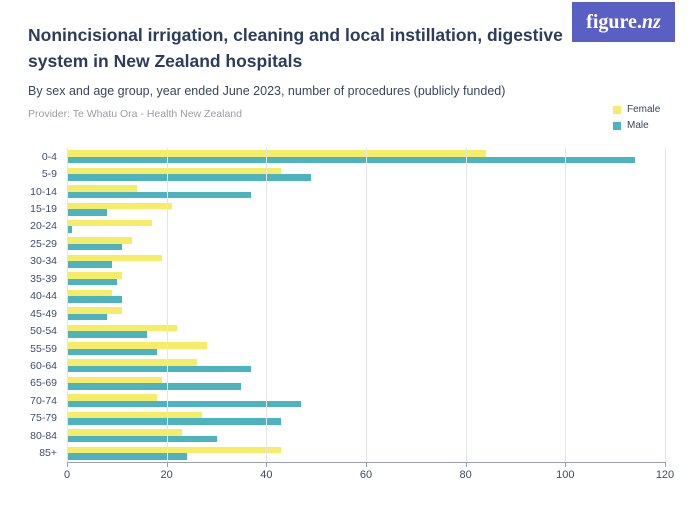 This screenshot has height=525, width=700. Describe the element at coordinates (43, 261) in the screenshot. I see `y-label-30-34: 30-34` at that location.